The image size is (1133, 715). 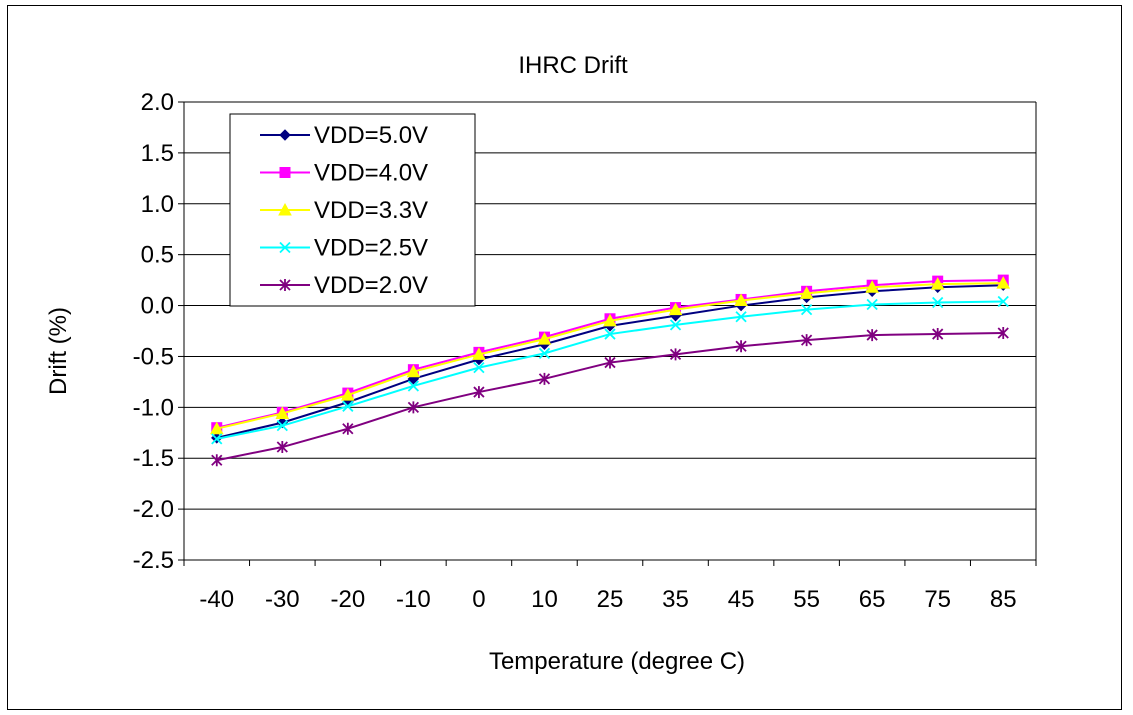 I want to click on x-tick-label: 75, so click(x=937, y=599).